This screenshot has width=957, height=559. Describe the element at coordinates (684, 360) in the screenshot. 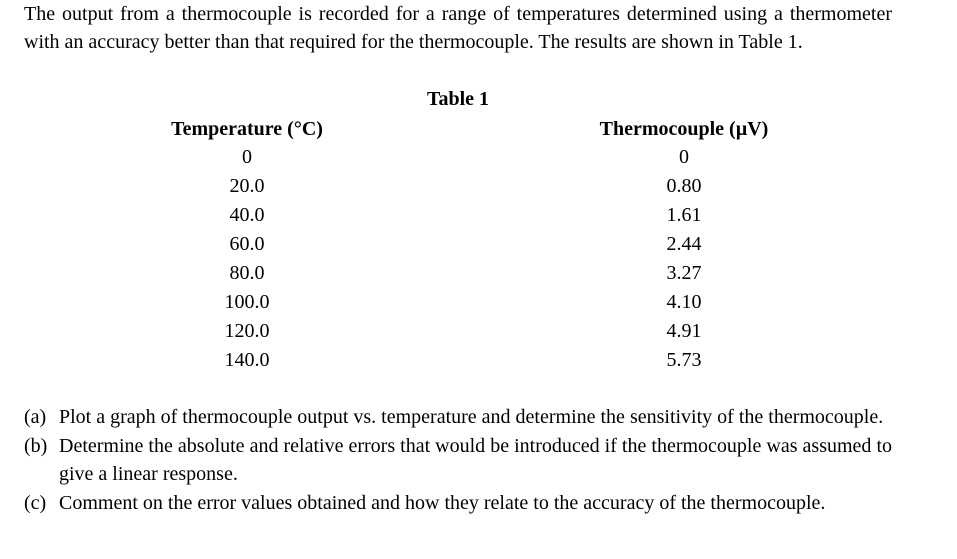

I see `thermocouple-cell: 5.73` at that location.